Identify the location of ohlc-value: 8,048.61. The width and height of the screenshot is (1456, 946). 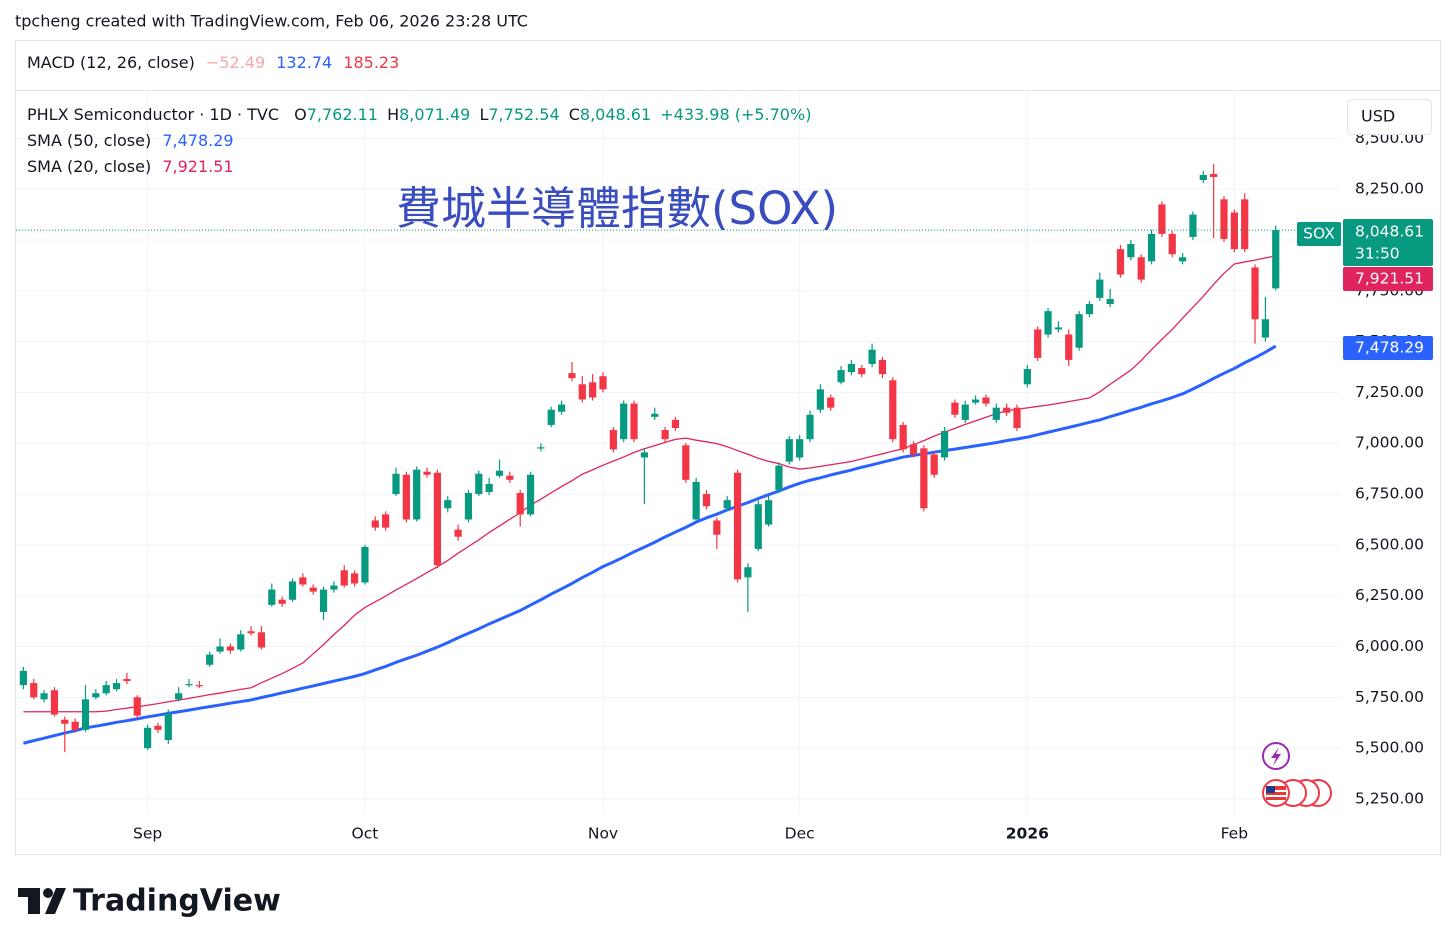
(615, 114).